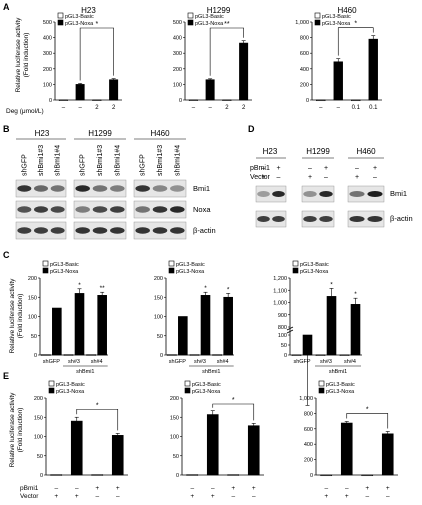 The height and width of the screenshot is (505, 422). What do you see at coordinates (251, 129) in the screenshot?
I see `panel-letter-d: D` at bounding box center [251, 129].